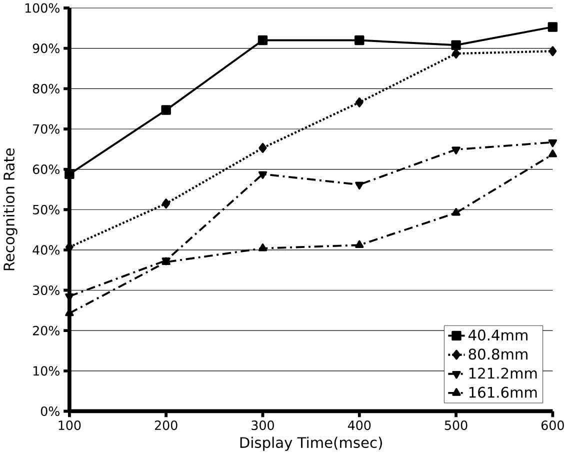 Image resolution: width=568 pixels, height=454 pixels. Describe the element at coordinates (359, 425) in the screenshot. I see `x-tick-label: 400` at that location.